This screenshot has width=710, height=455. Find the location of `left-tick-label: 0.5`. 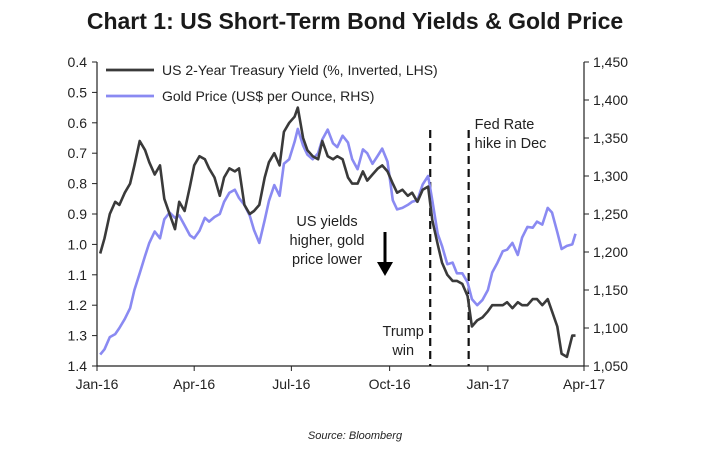

left-tick-label: 0.5 is located at coordinates (78, 92).